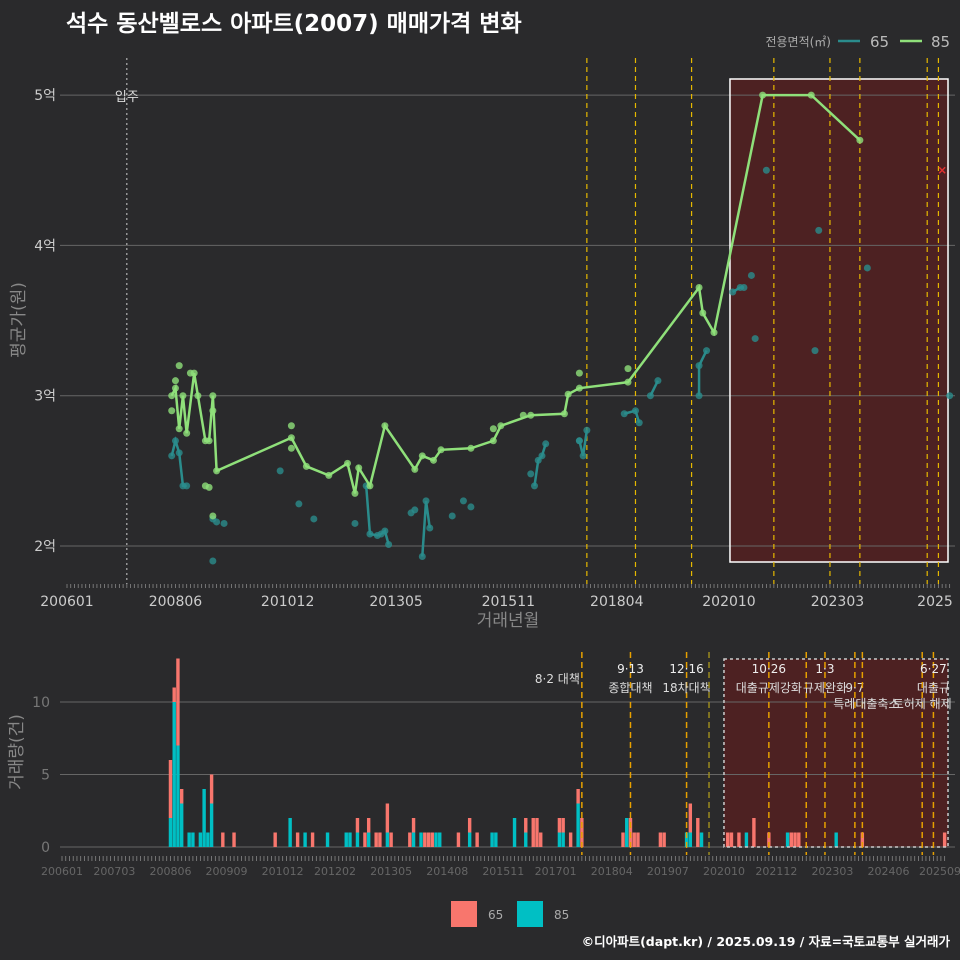  Describe the element at coordinates (612, 871) in the screenshot. I see `x-tick-label: 201804` at that location.